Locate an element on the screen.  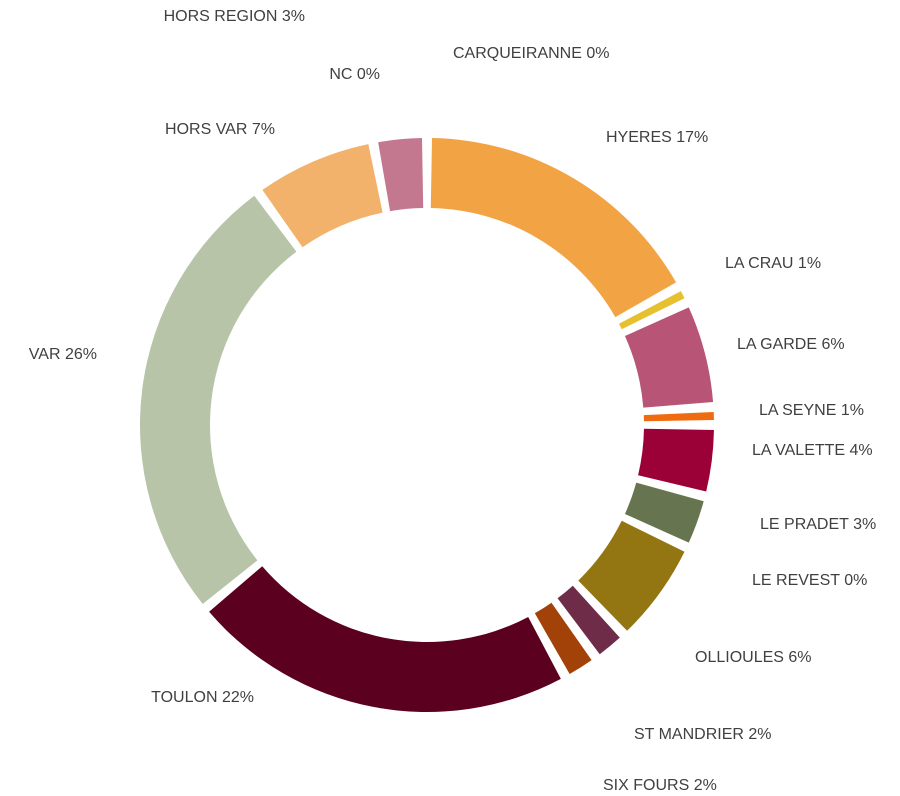
category-name: LE PRADET is located at coordinates (804, 524).